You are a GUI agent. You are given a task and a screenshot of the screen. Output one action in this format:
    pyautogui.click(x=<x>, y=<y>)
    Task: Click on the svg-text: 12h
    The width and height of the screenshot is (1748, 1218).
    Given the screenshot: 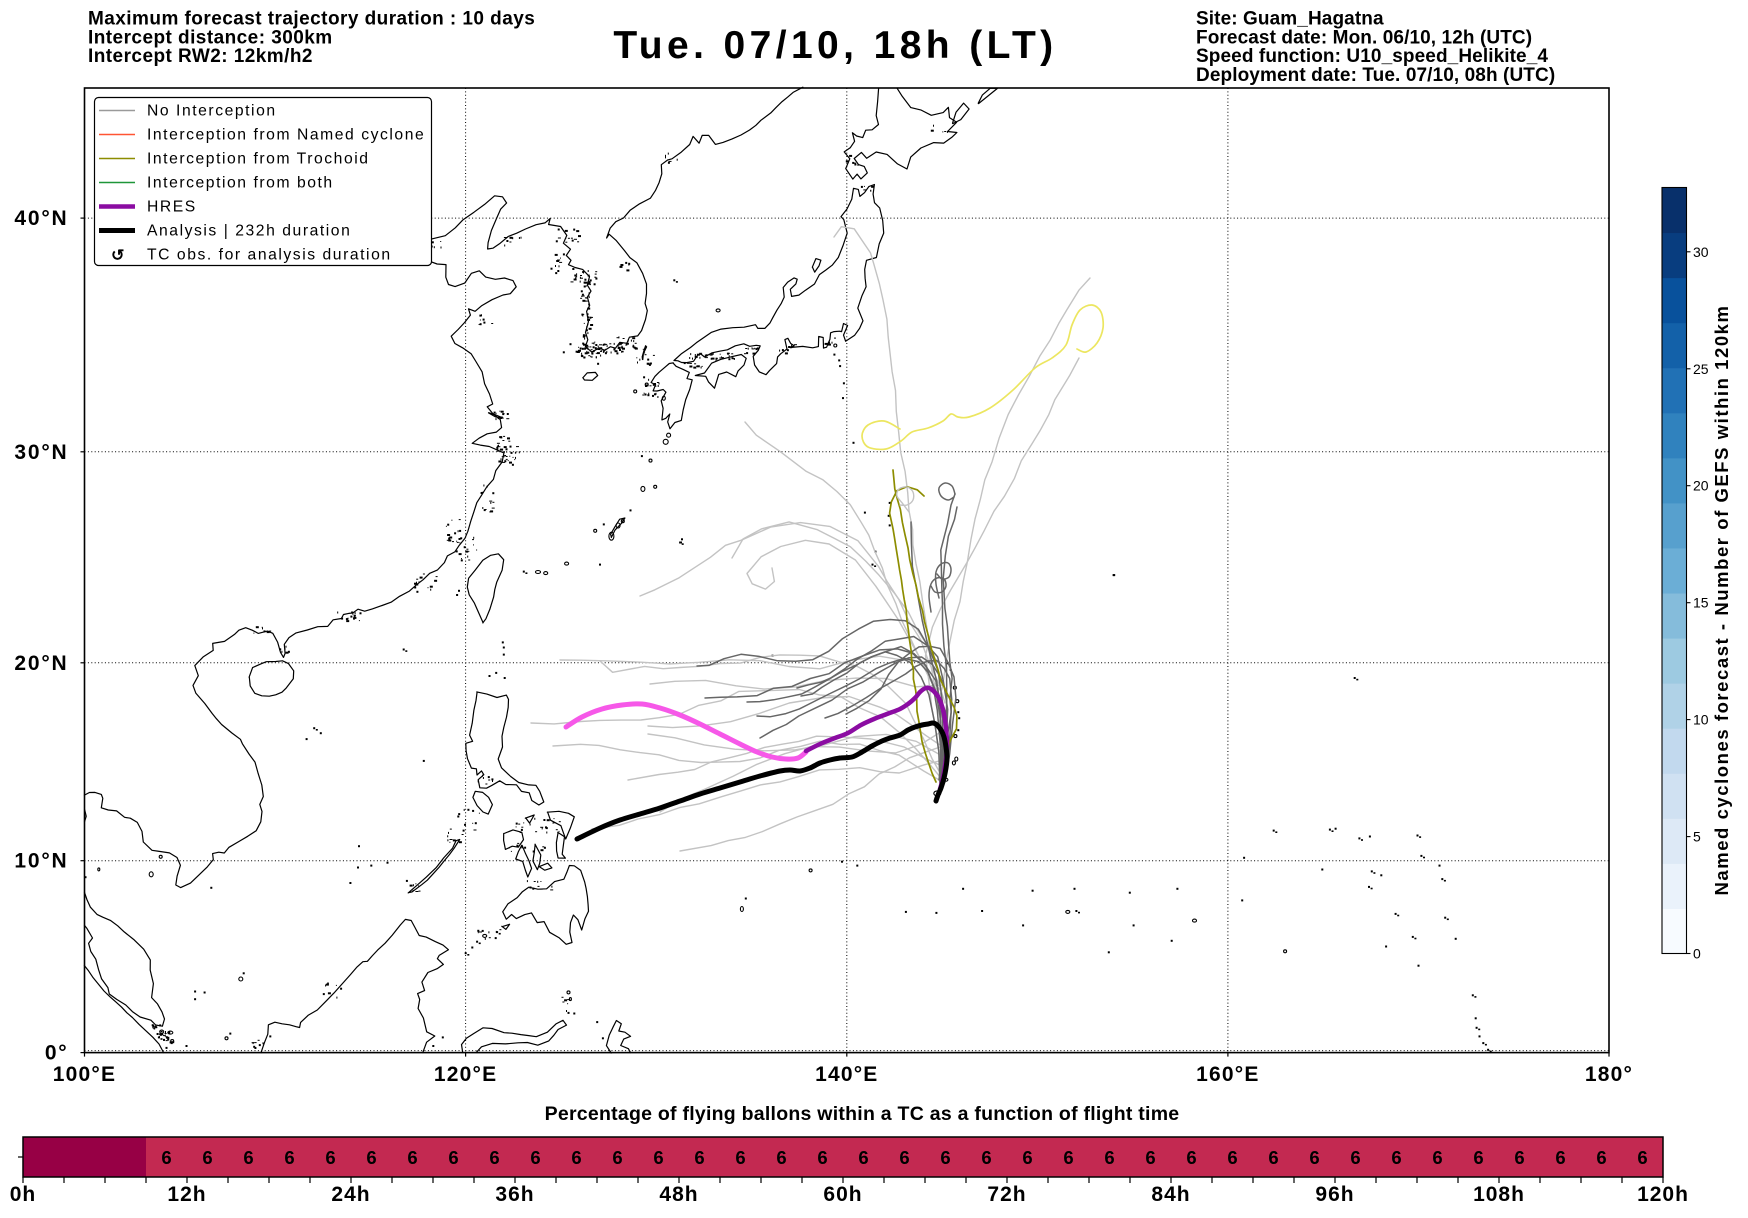 What is the action you would take?
    pyautogui.click(x=186, y=1194)
    